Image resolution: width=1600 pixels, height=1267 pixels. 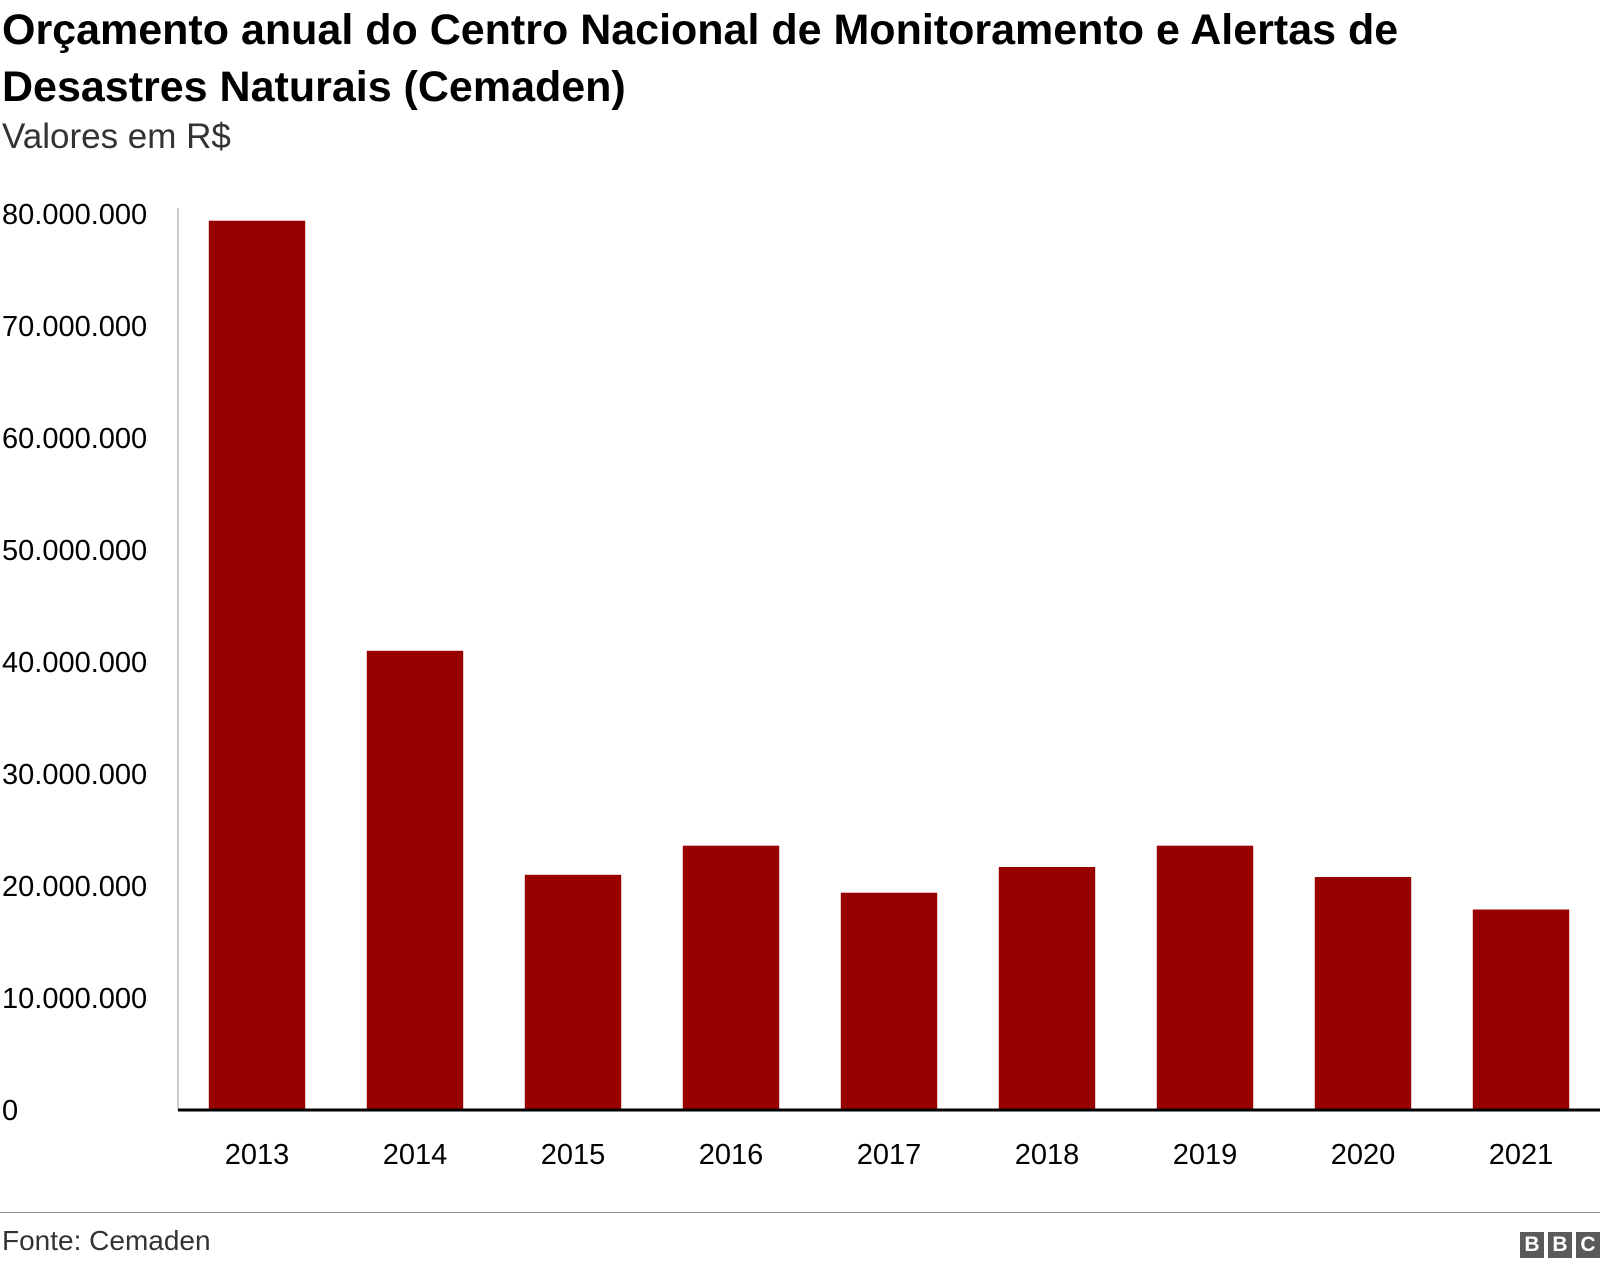 I want to click on bar-2019, so click(x=1205, y=977).